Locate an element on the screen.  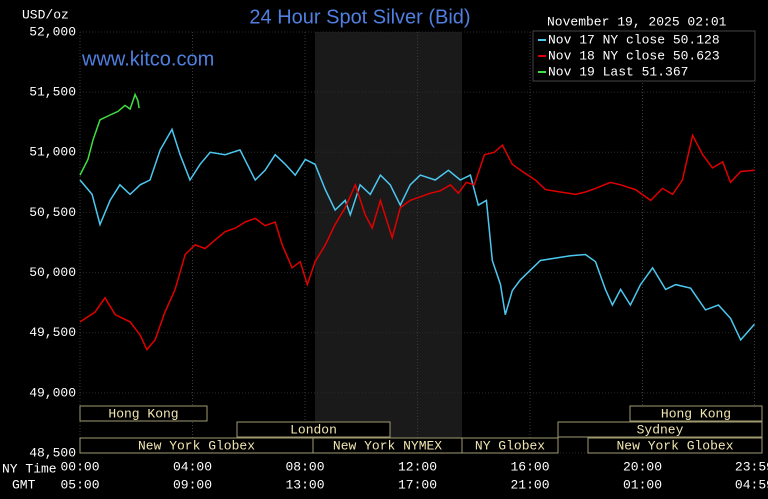
x-tick-label: 12:00 is located at coordinates (417, 466).